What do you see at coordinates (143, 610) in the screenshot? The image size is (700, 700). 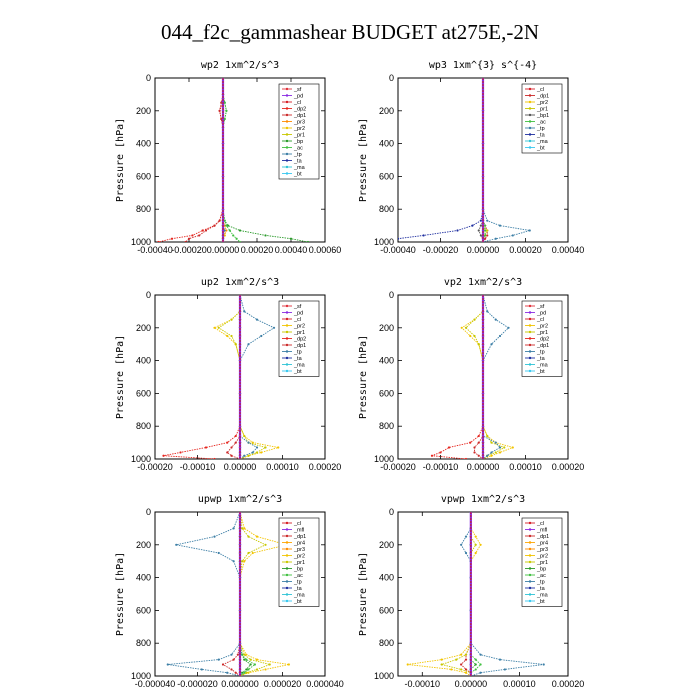 I see `y-tick-label: 600` at bounding box center [143, 610].